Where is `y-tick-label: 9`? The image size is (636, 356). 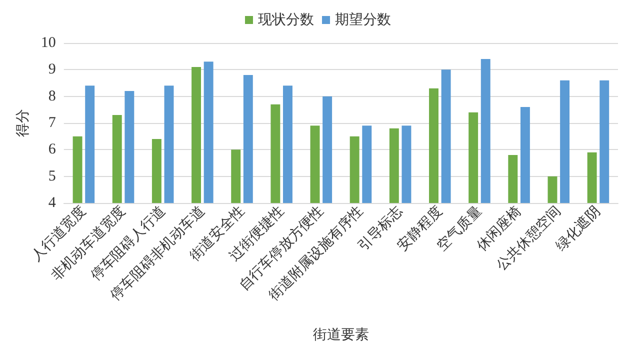
y-tick-label: 9 is located at coordinates (52, 70).